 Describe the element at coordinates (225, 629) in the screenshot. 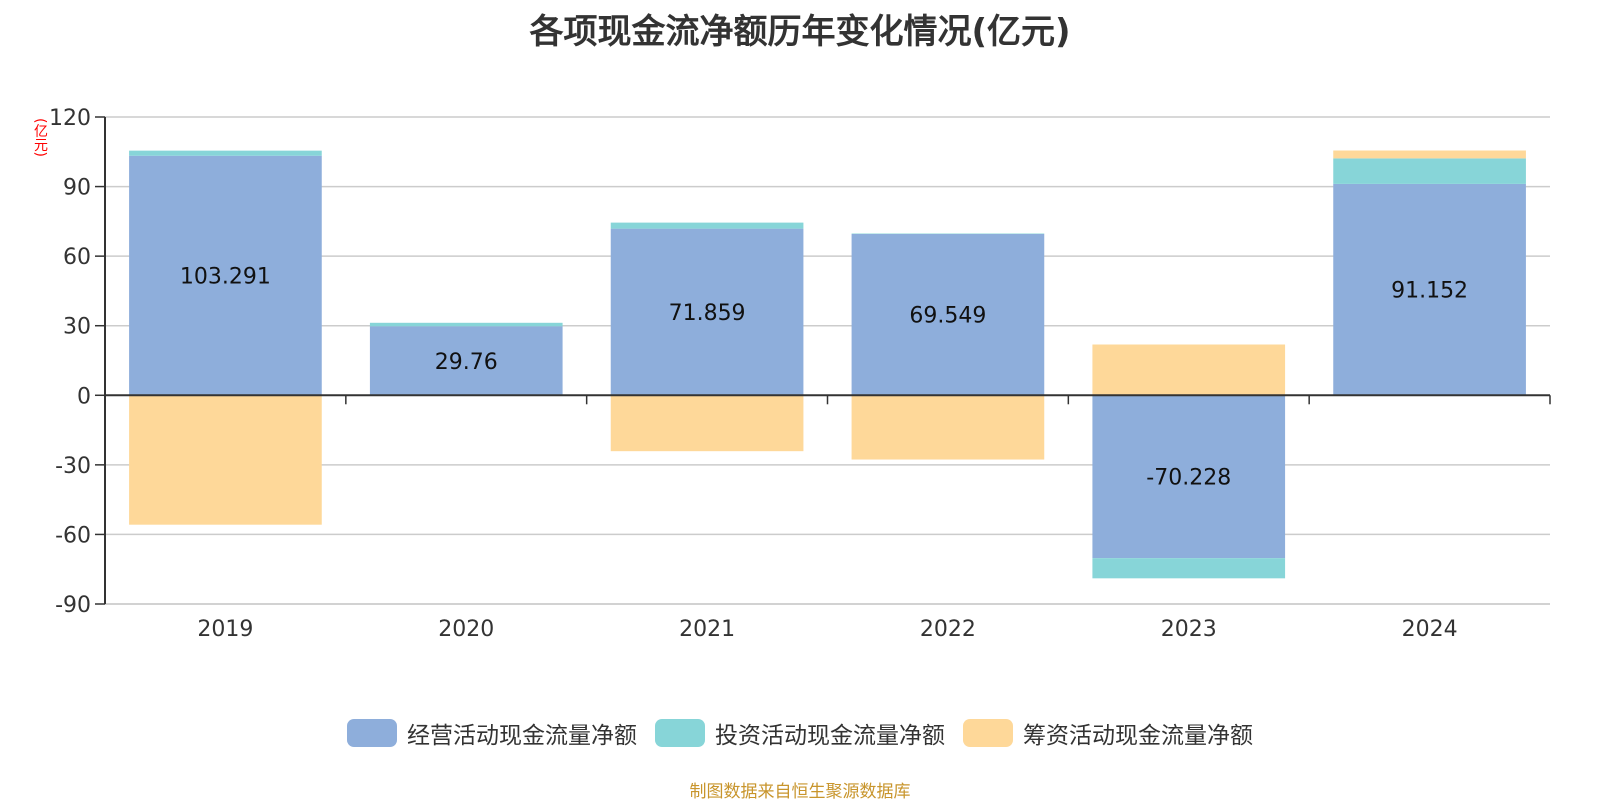

I see `x-tick-label: 2019` at that location.